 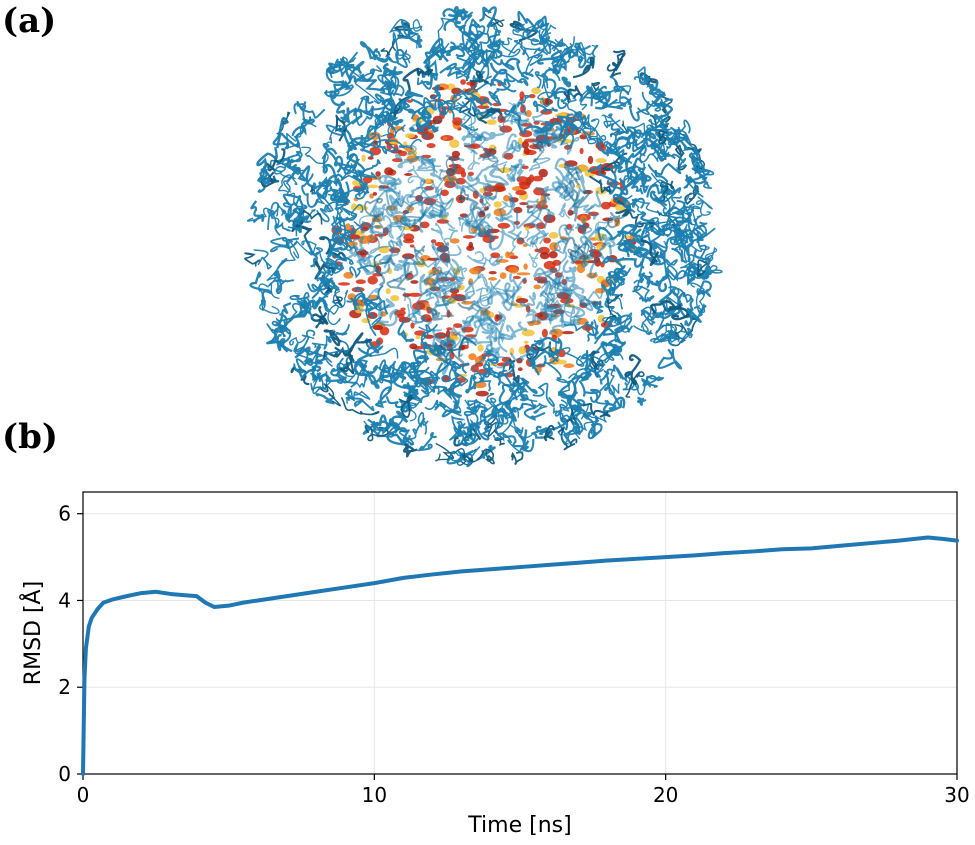 I want to click on x-axis-ticks: 0 10 20 30, so click(x=523, y=790).